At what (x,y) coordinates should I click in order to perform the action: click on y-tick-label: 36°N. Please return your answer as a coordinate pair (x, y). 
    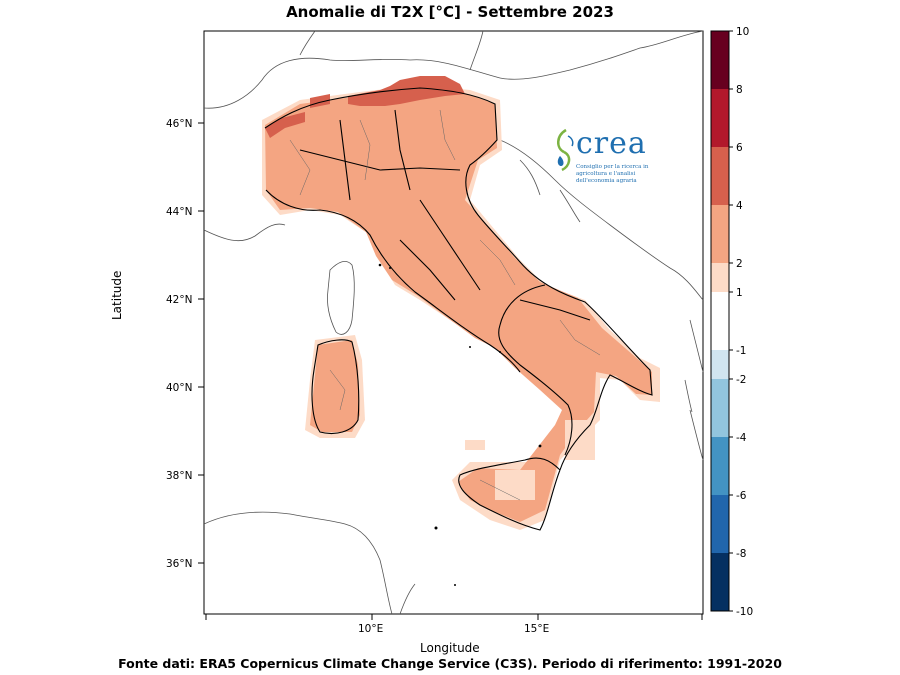
    Looking at the image, I should click on (179, 564).